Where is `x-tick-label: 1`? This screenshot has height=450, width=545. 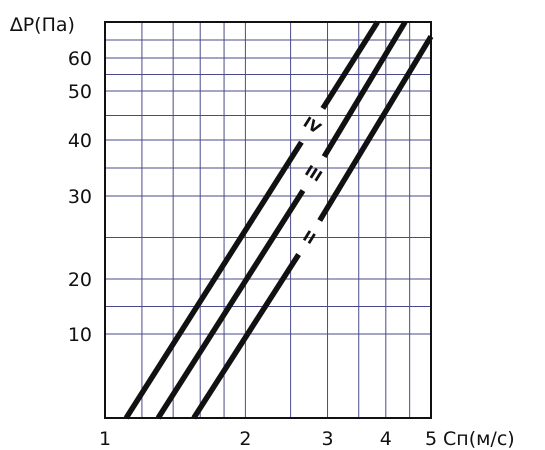
x-tick-label: 1 is located at coordinates (105, 439).